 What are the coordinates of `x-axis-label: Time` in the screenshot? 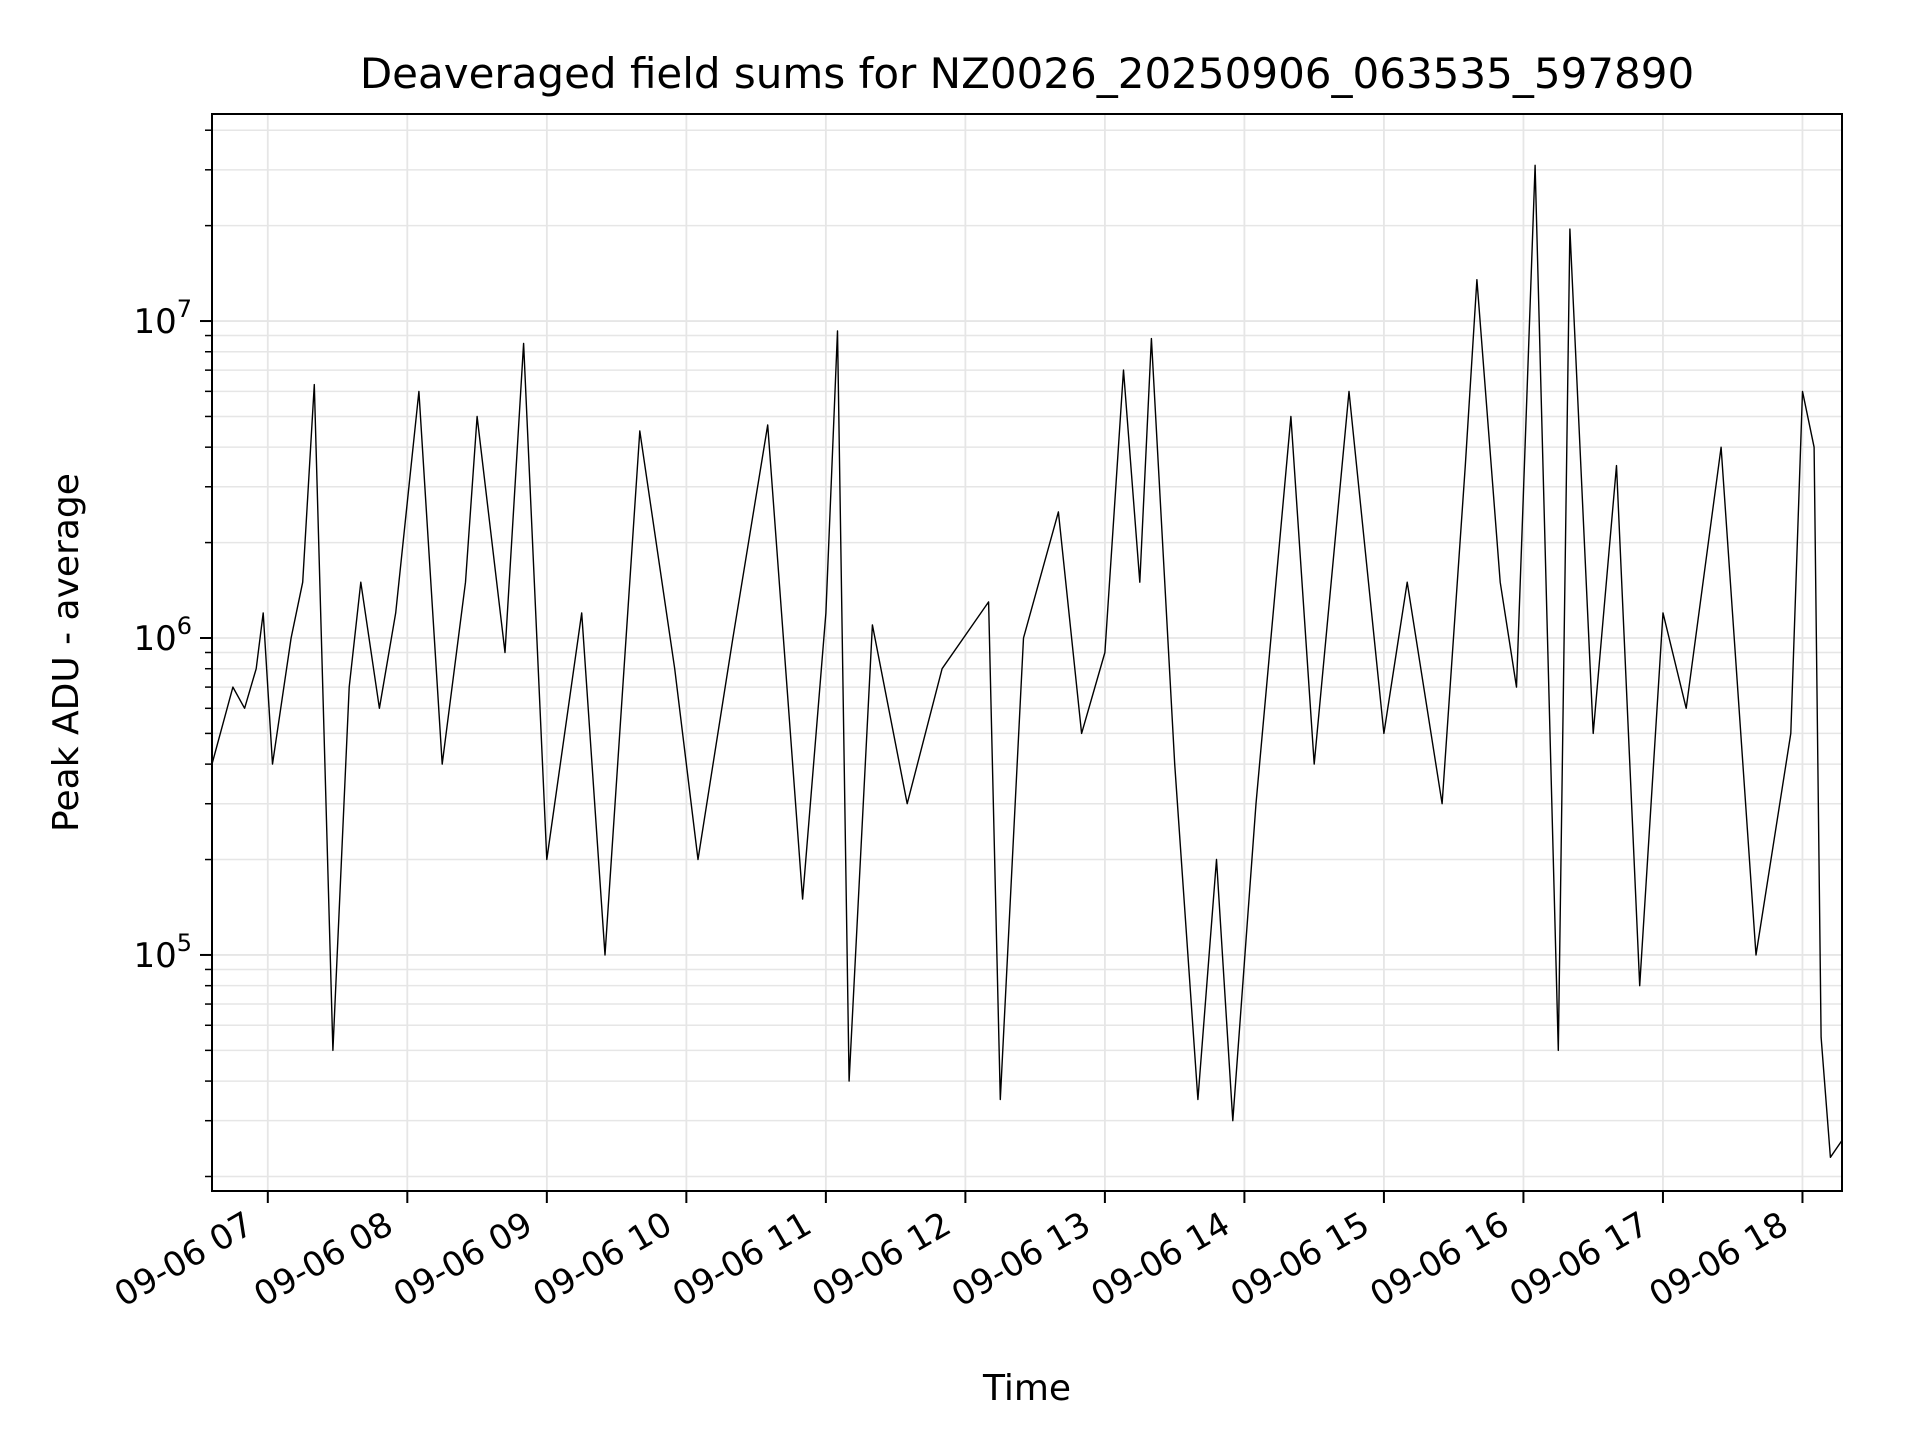 It's located at (1026, 1388).